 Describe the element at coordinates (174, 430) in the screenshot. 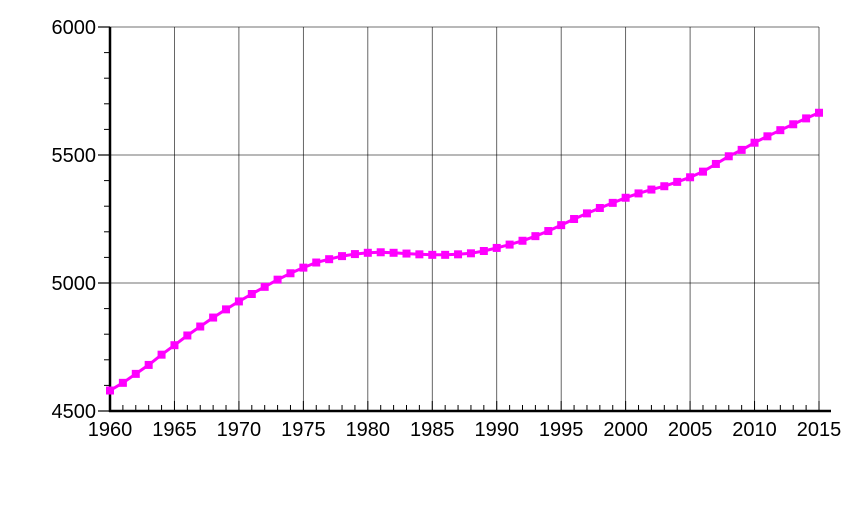

I see `x-tick-label: 1965` at that location.